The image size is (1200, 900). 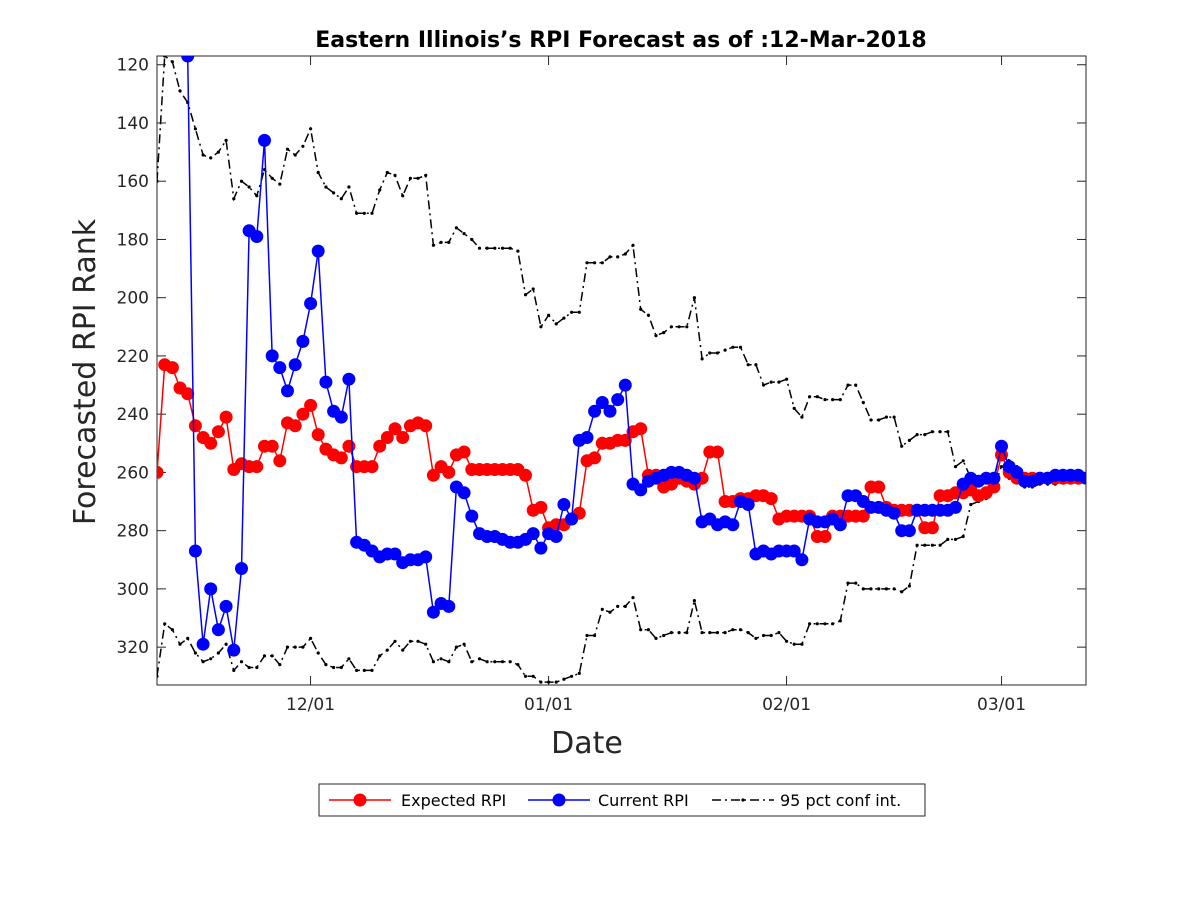 I want to click on x-tick-label-02/01: 02/01, so click(x=786, y=705).